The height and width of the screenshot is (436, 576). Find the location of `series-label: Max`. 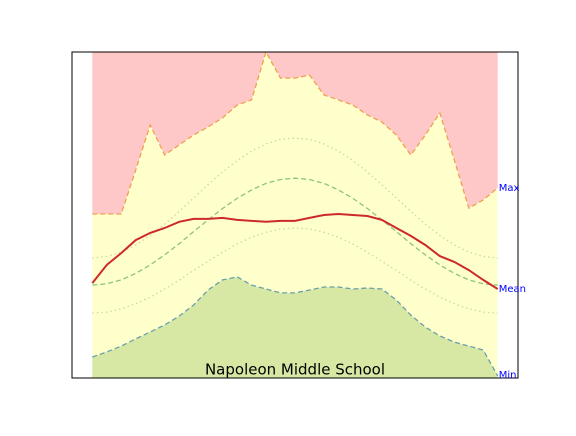

series-label: Max is located at coordinates (509, 188).